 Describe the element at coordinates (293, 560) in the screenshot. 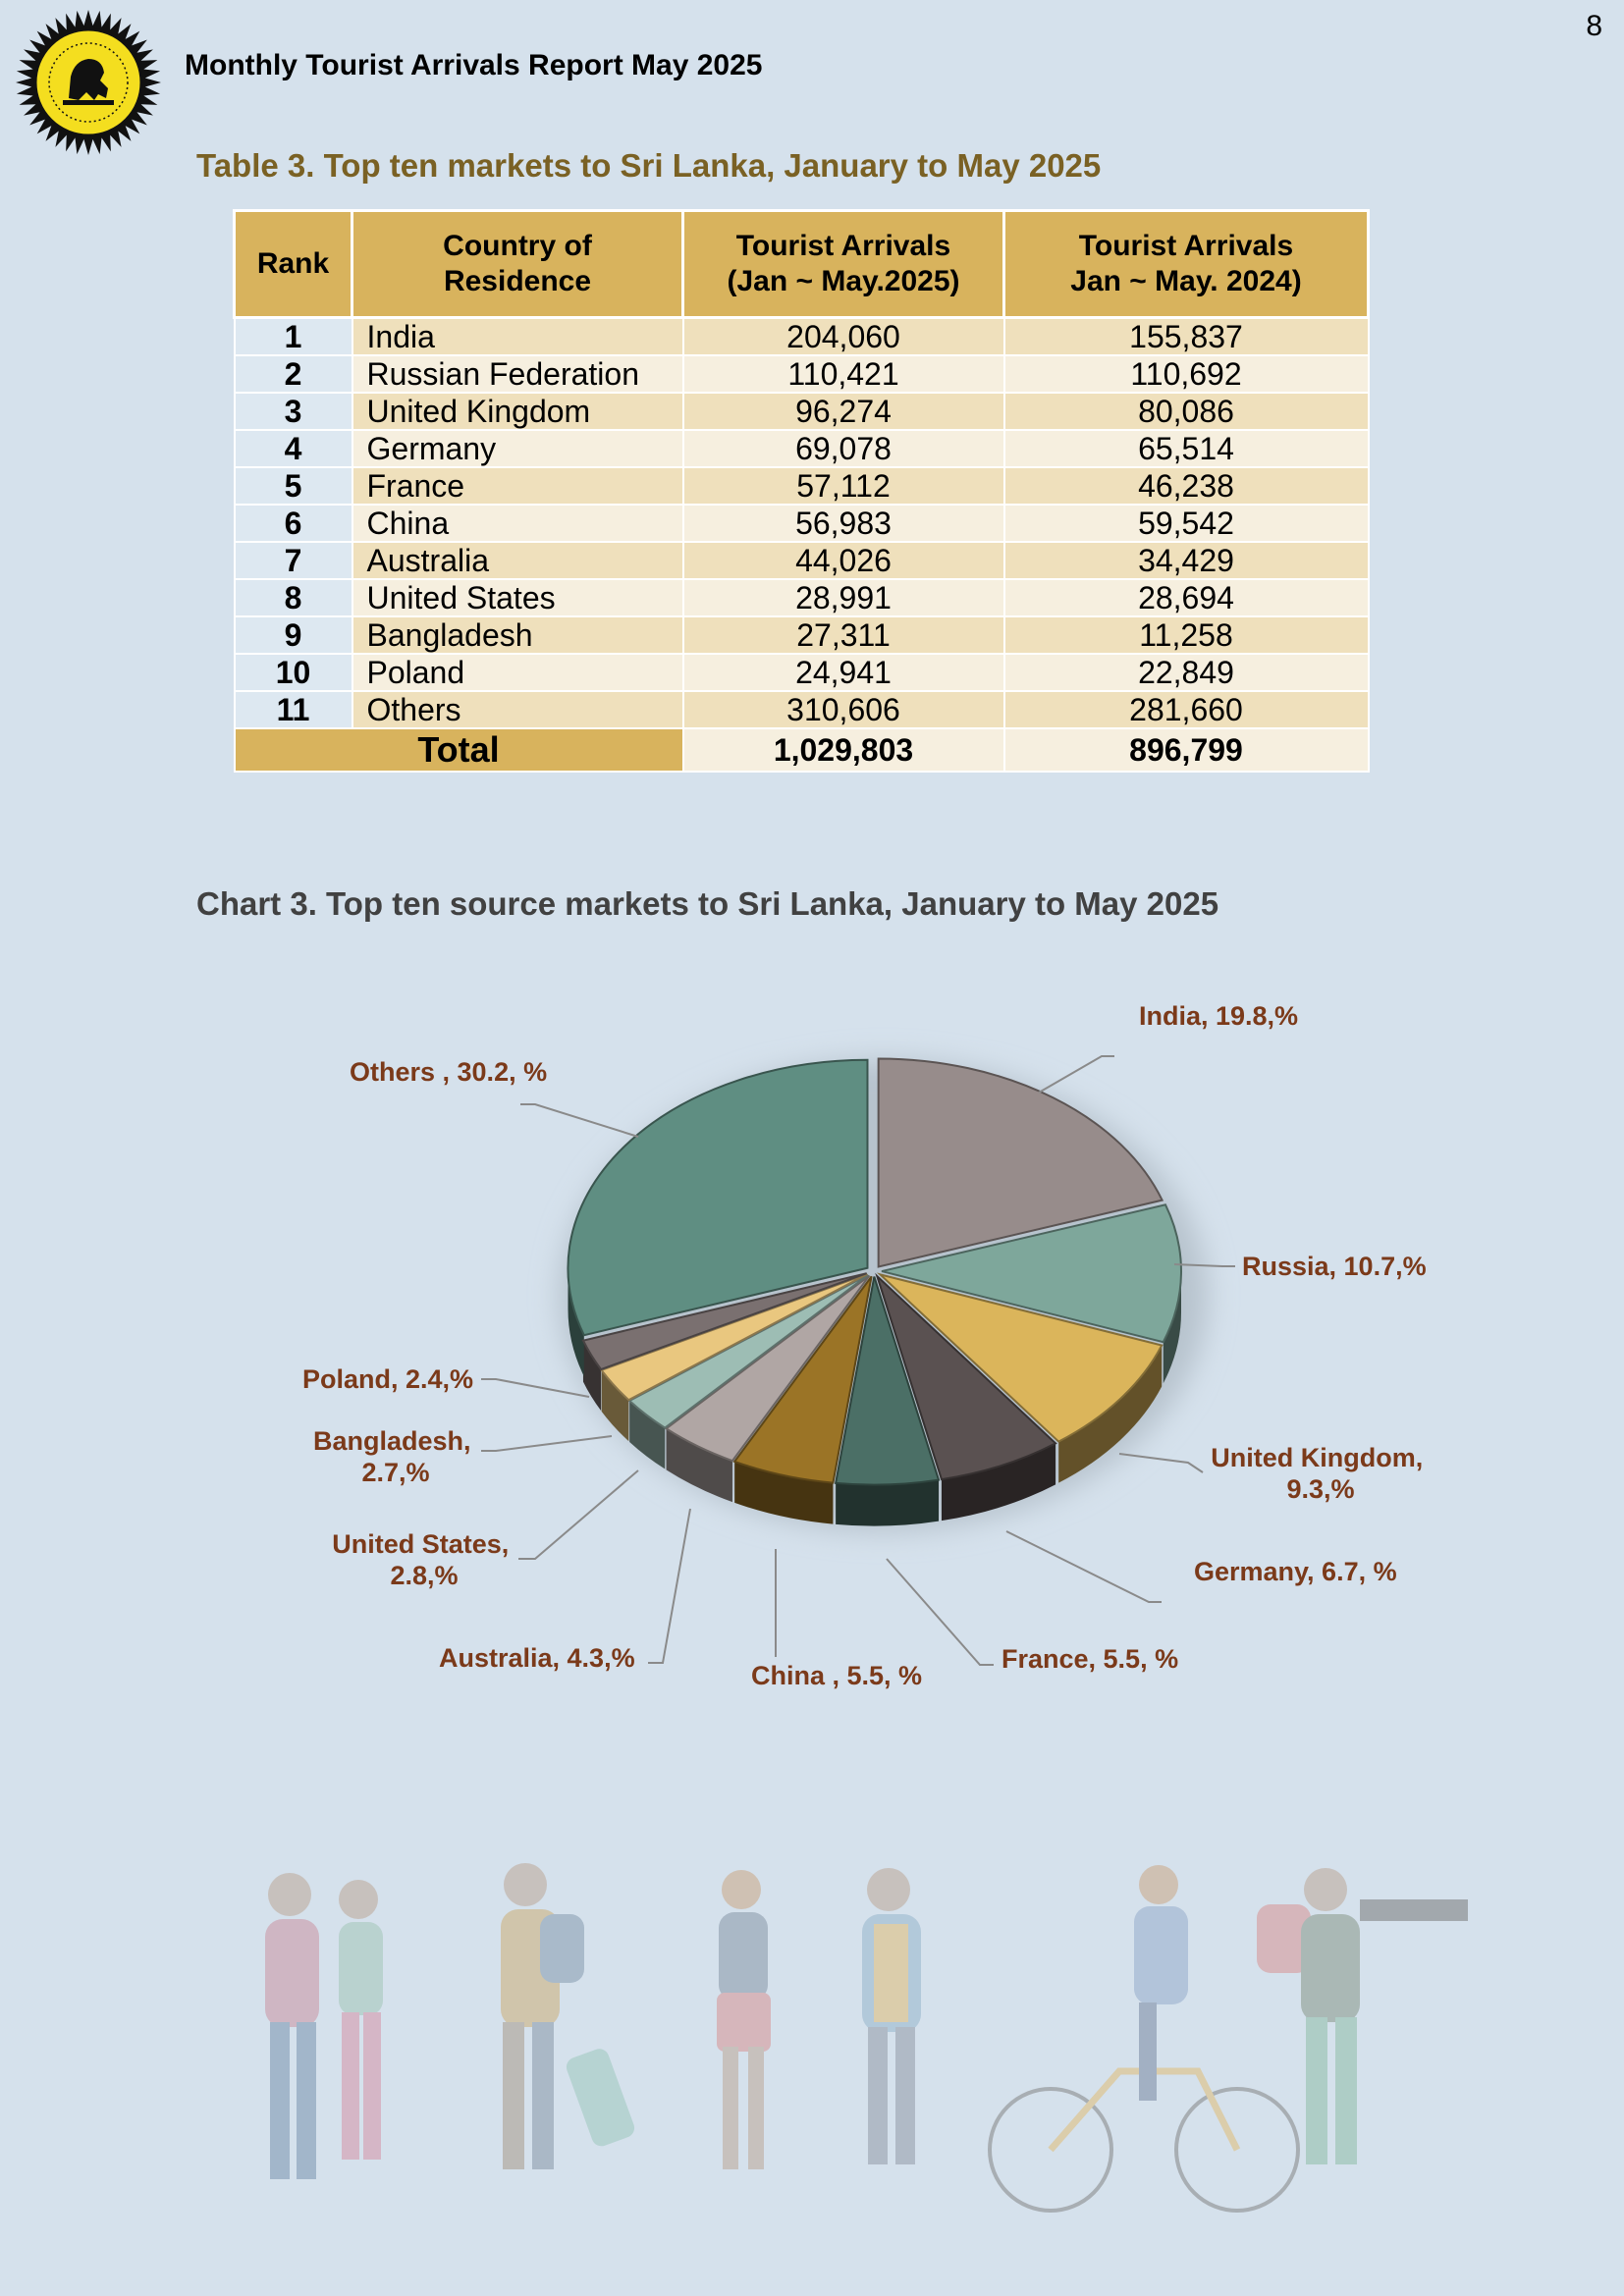

I see `row-rank: 7` at that location.